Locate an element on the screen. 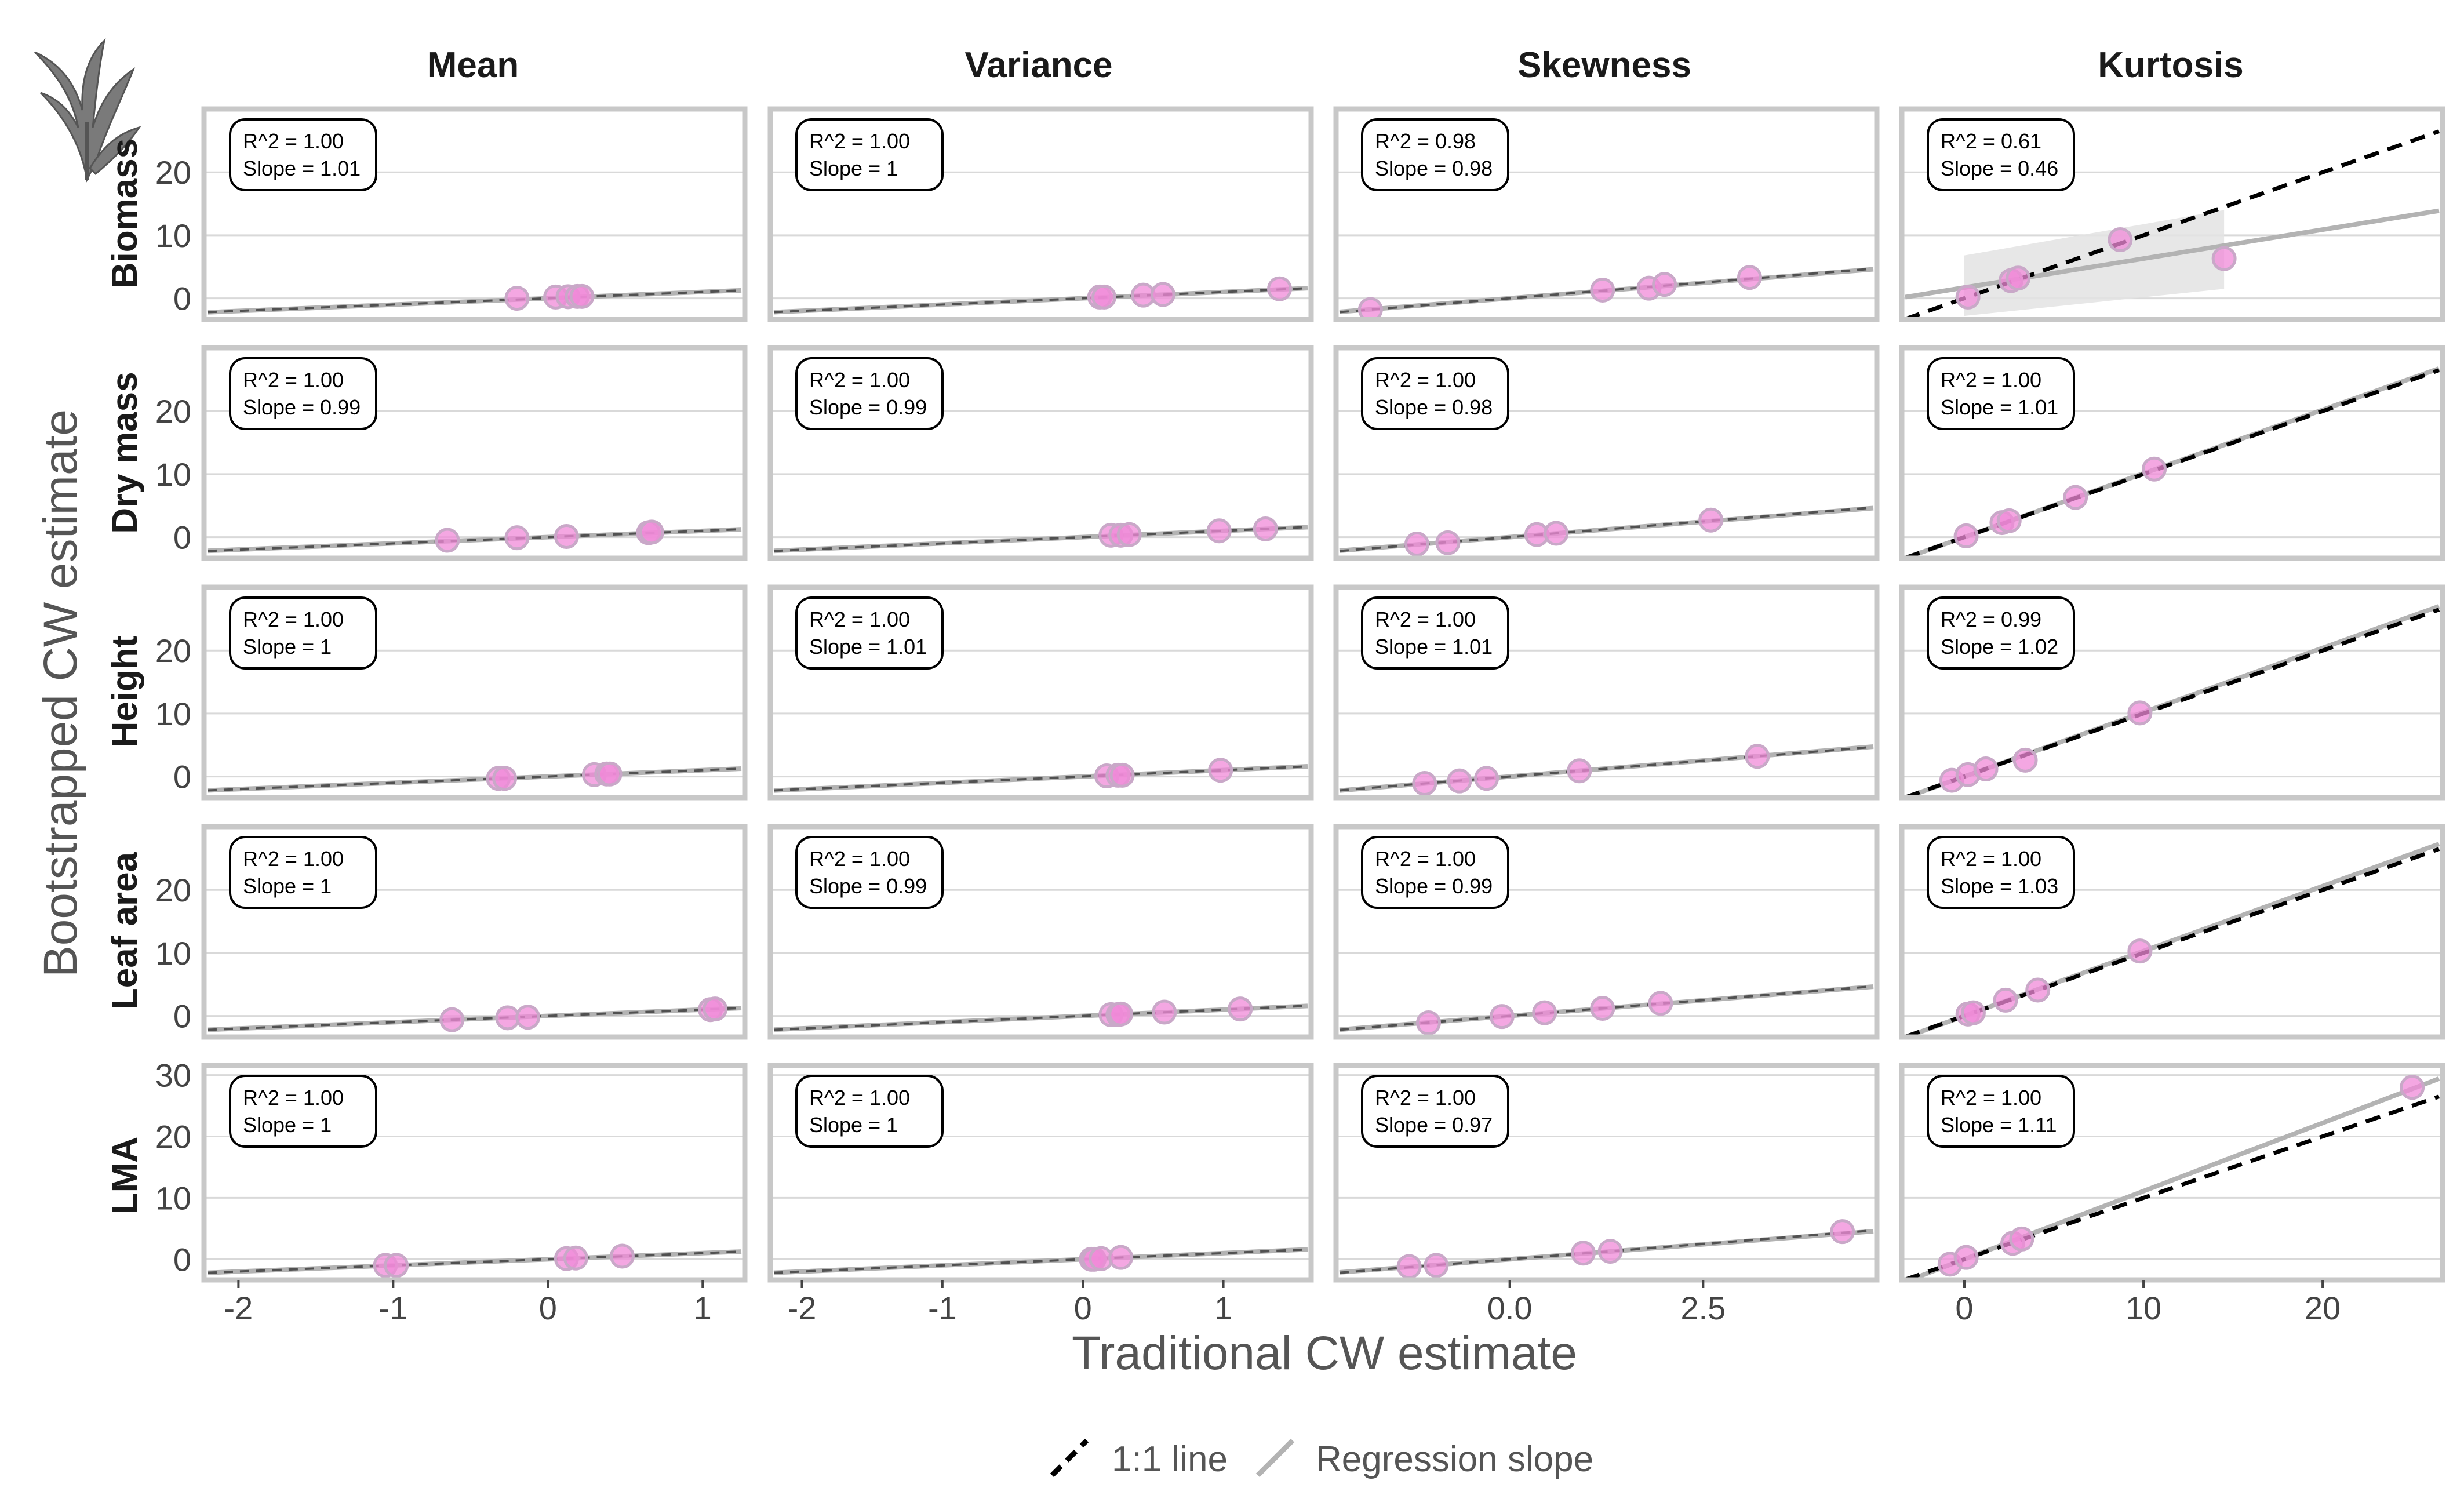 The height and width of the screenshot is (1506, 2464). panel-0-0: R^2 = 1.00 Slope = 1.01 is located at coordinates (474, 214).